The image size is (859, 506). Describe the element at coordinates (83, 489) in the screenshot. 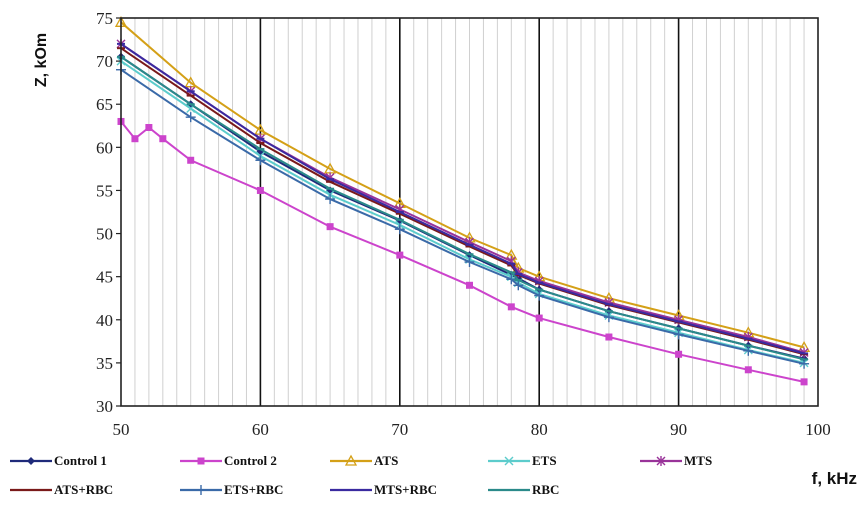

I see `legend-label: ATS+RBC` at that location.